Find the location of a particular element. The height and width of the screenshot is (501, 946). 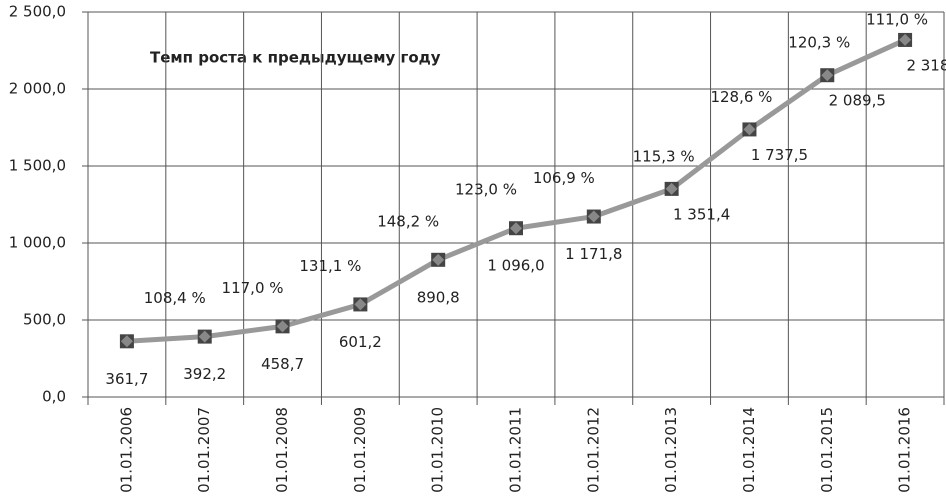

value-label: 1 096,0 is located at coordinates (515, 266).